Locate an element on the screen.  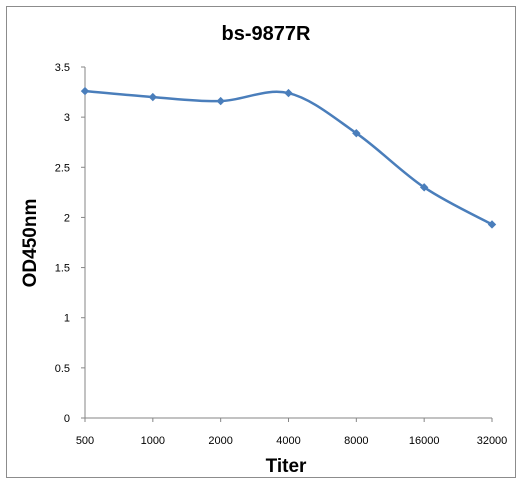
y-axis-title: OD450nm is located at coordinates (30, 243).